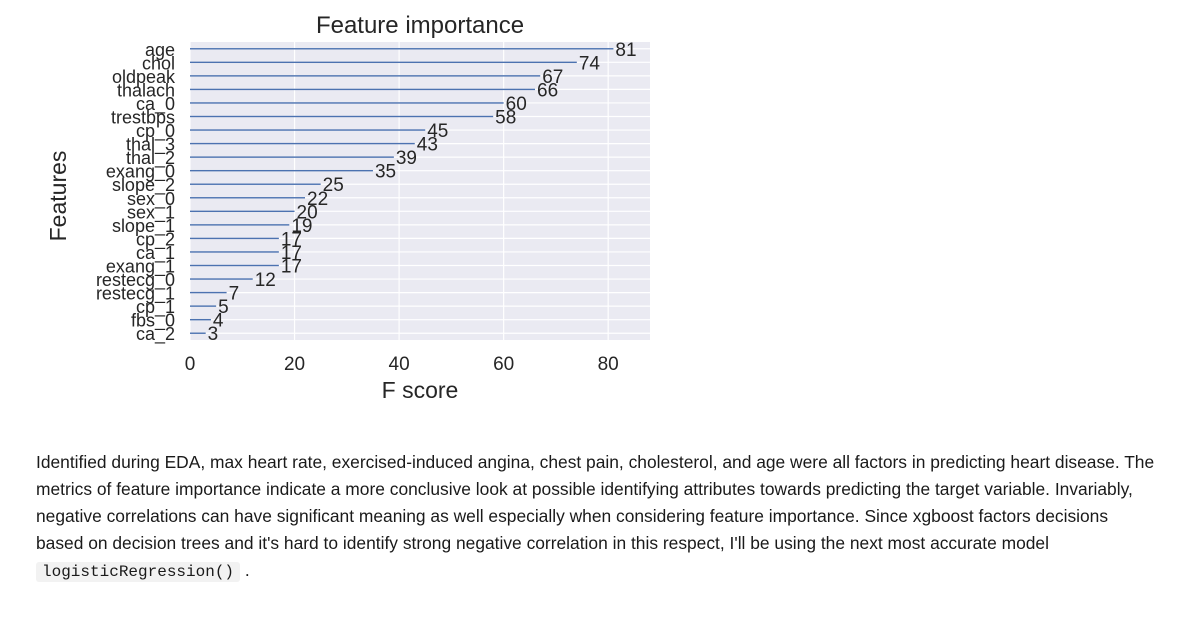 This screenshot has width=1188, height=617. What do you see at coordinates (218, 321) in the screenshot?
I see `data-label: 4` at bounding box center [218, 321].